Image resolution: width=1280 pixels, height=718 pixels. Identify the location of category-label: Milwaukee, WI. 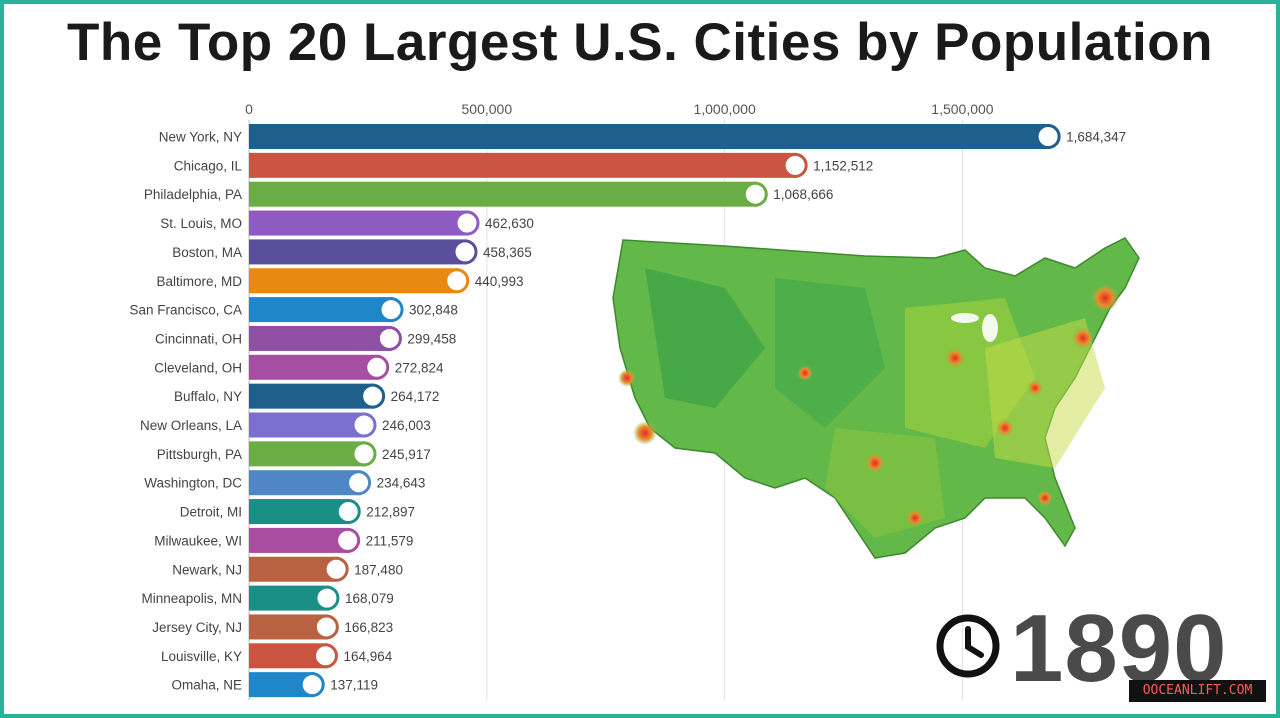
(198, 540).